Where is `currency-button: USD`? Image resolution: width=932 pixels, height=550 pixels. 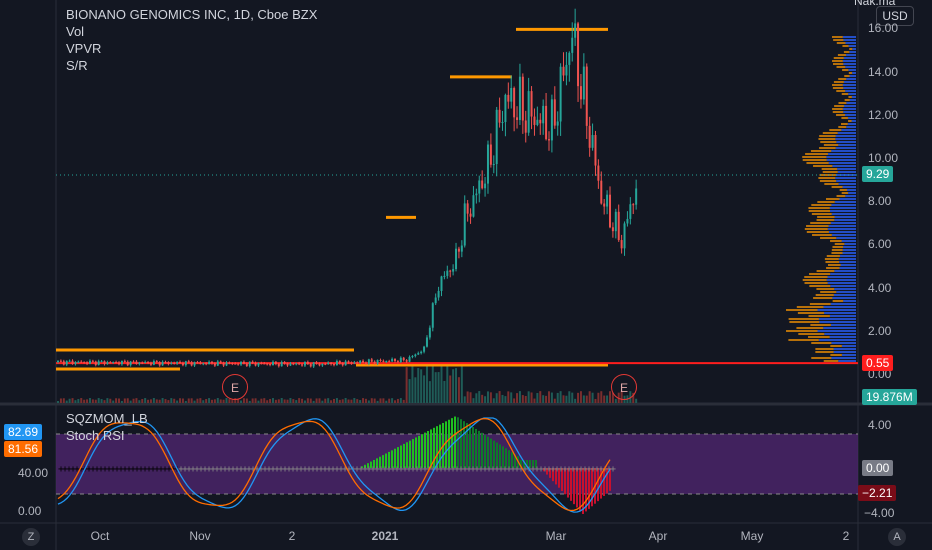 currency-button: USD is located at coordinates (895, 16).